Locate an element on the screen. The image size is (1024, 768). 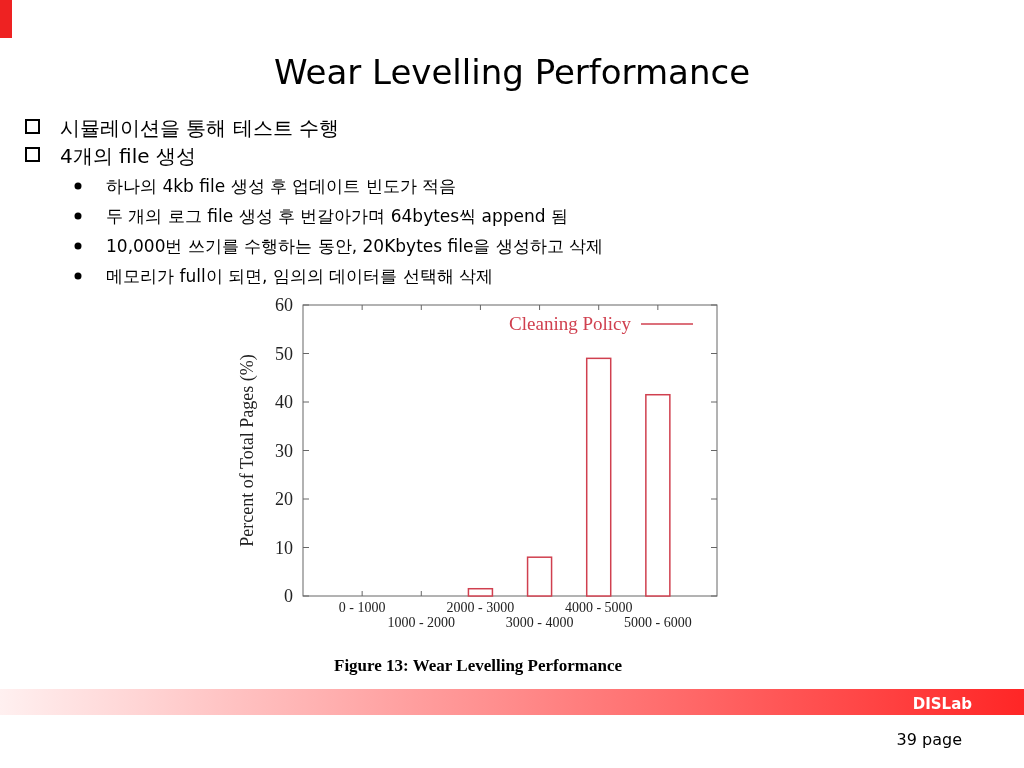
y-axis-title: Percent of Total Pages (%) is located at coordinates (247, 450).